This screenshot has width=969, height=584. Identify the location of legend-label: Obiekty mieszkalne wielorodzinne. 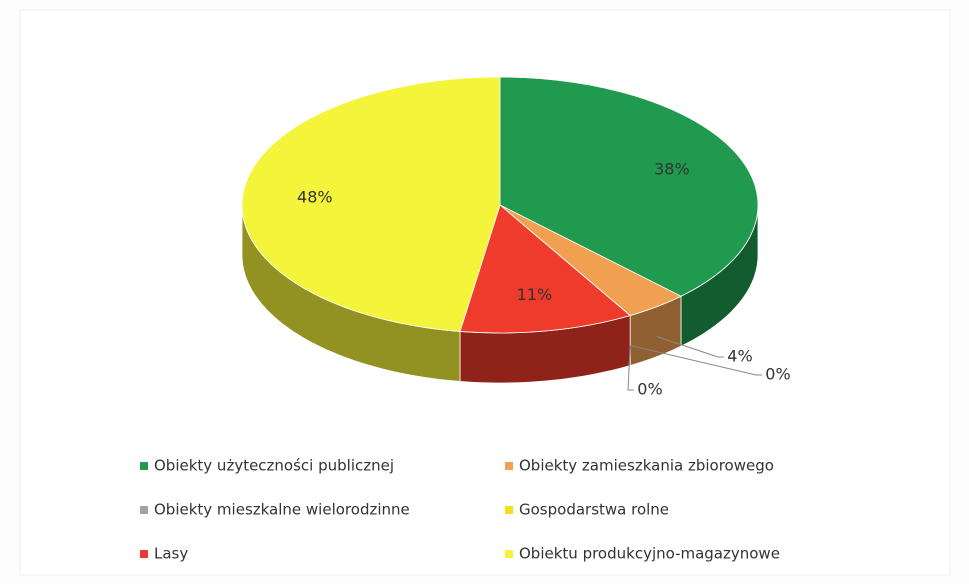
(282, 510).